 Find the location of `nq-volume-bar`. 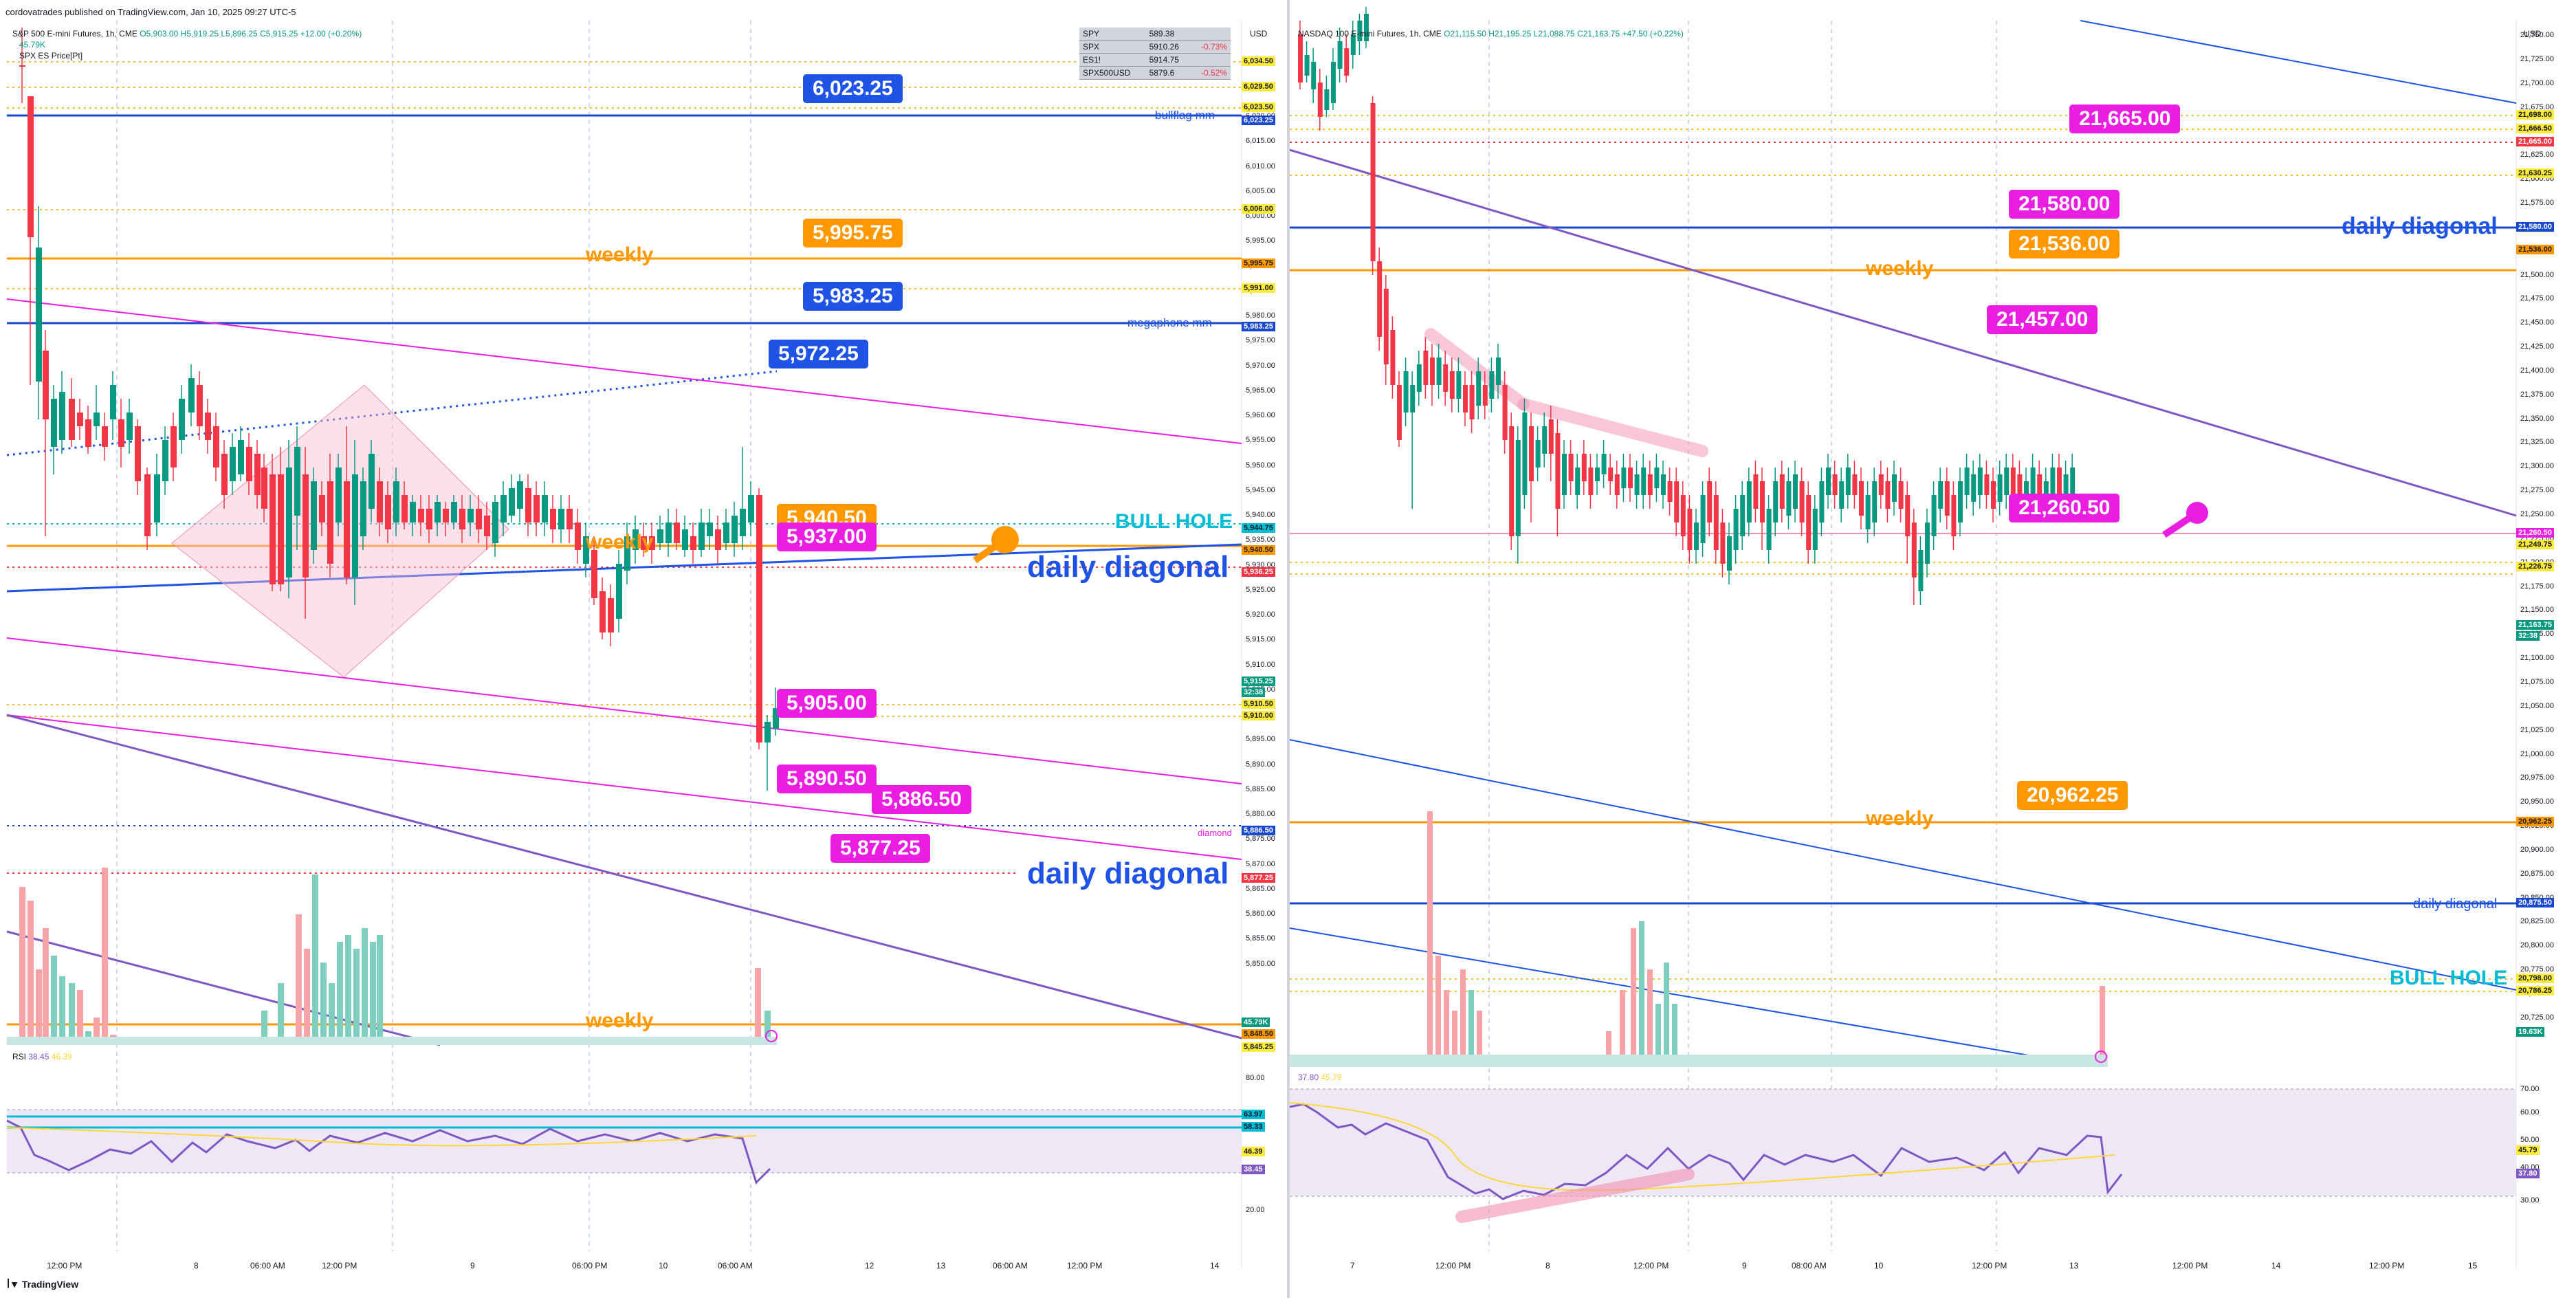

nq-volume-bar is located at coordinates (1438, 1011).